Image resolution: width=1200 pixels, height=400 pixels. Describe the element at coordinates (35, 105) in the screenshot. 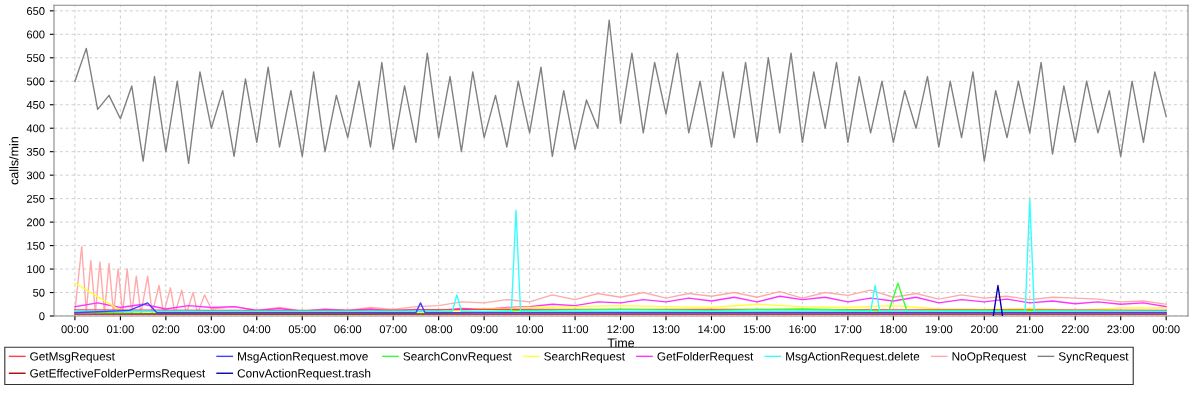

I see `y-tick-label: 450` at that location.